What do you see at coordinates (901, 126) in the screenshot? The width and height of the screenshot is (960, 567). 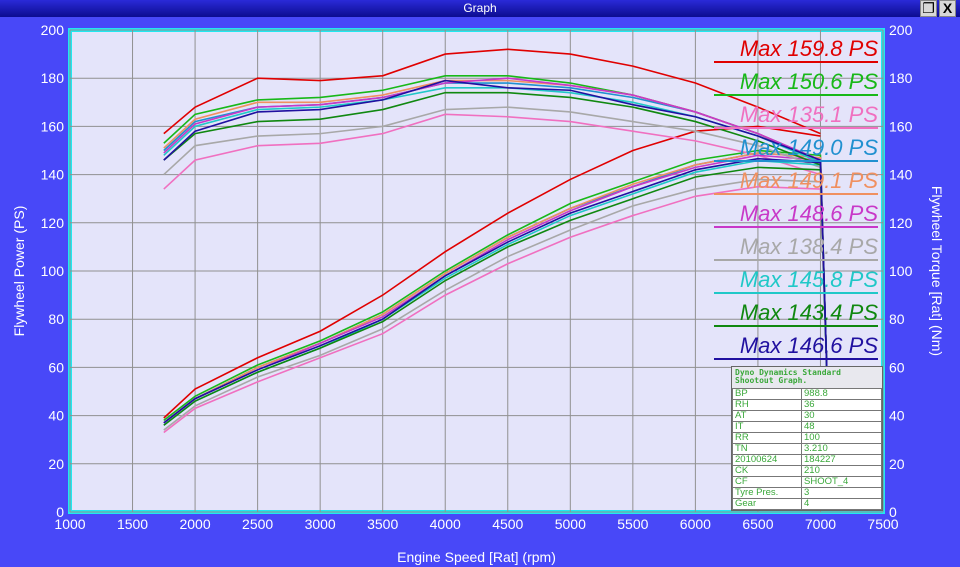 I see `y2-tick-label: 160` at bounding box center [901, 126].